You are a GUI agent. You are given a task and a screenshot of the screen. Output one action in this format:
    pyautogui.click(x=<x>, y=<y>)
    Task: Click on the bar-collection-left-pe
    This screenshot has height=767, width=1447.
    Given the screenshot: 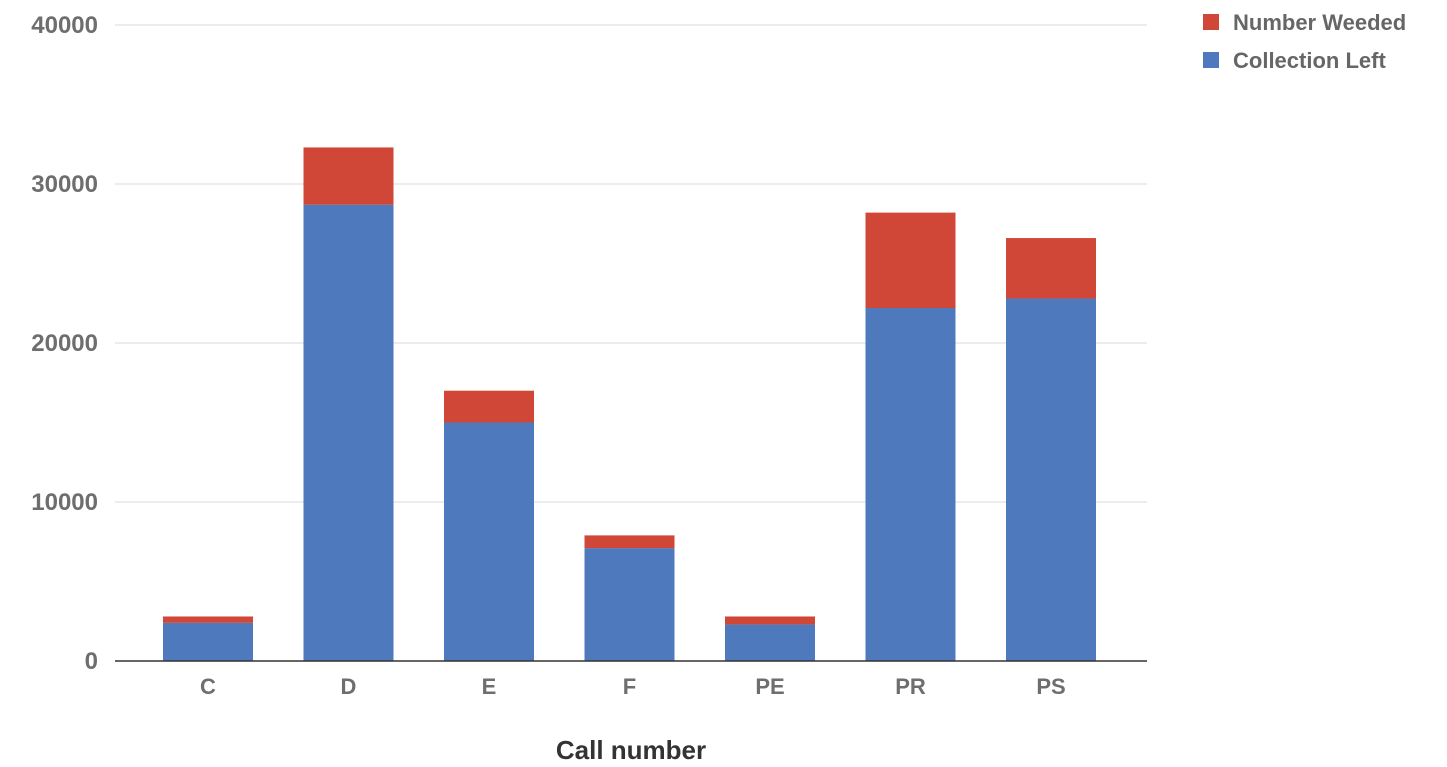 What is the action you would take?
    pyautogui.click(x=770, y=642)
    